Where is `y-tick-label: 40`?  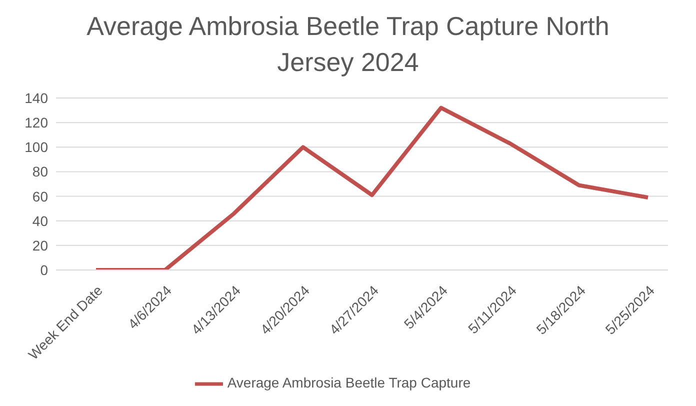
y-tick-label: 40 is located at coordinates (40, 220).